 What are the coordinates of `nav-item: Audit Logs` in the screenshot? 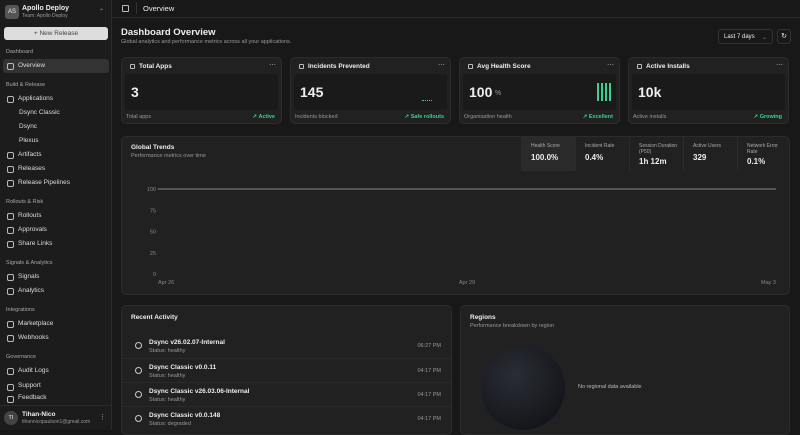 It's located at (56, 371).